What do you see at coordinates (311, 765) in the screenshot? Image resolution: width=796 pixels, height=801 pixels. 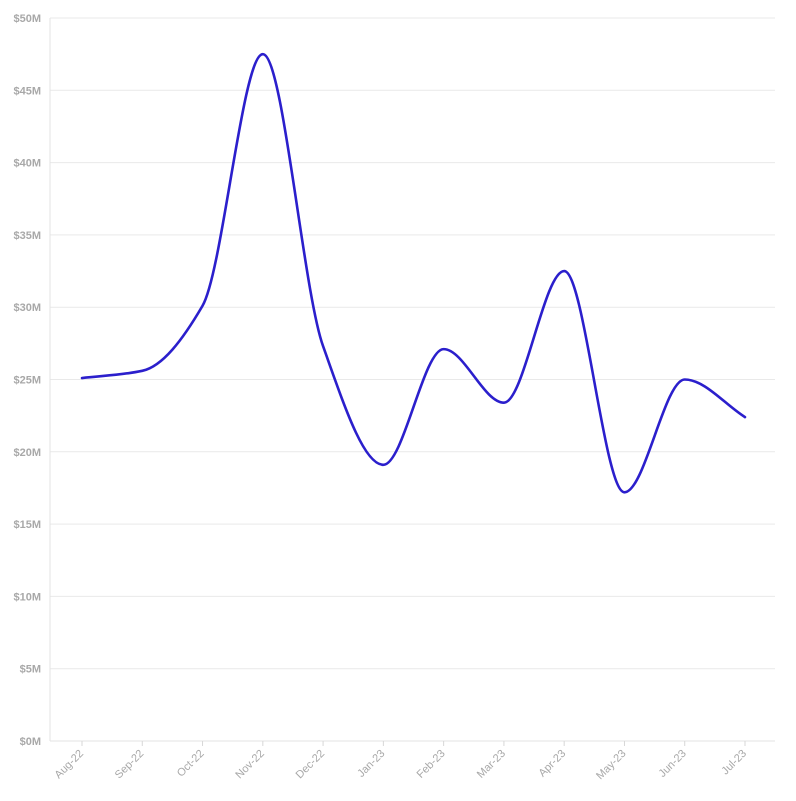 I see `x-tick-label: Dec-22` at bounding box center [311, 765].